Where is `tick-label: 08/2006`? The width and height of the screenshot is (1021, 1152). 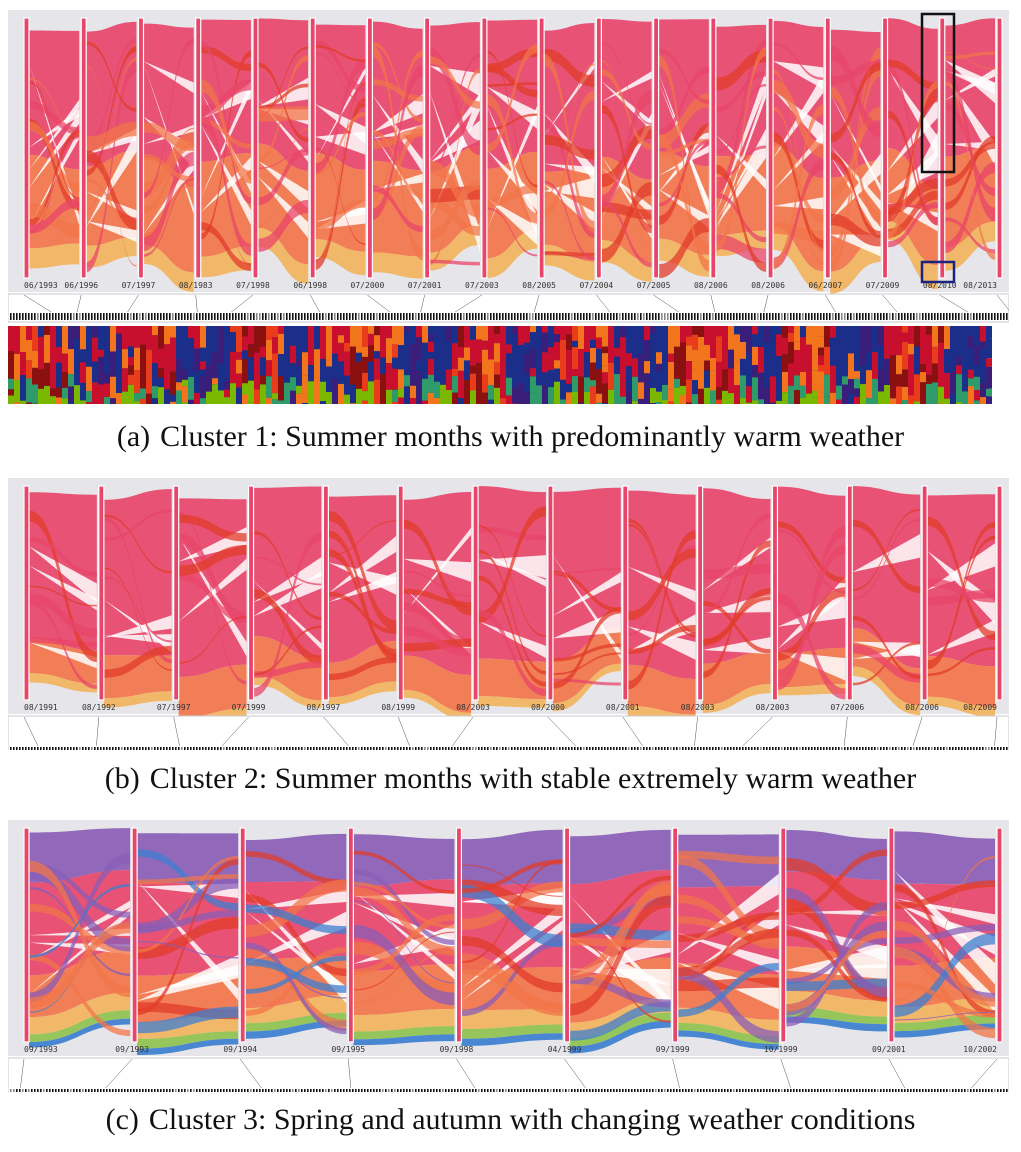 tick-label: 08/2006 is located at coordinates (922, 707).